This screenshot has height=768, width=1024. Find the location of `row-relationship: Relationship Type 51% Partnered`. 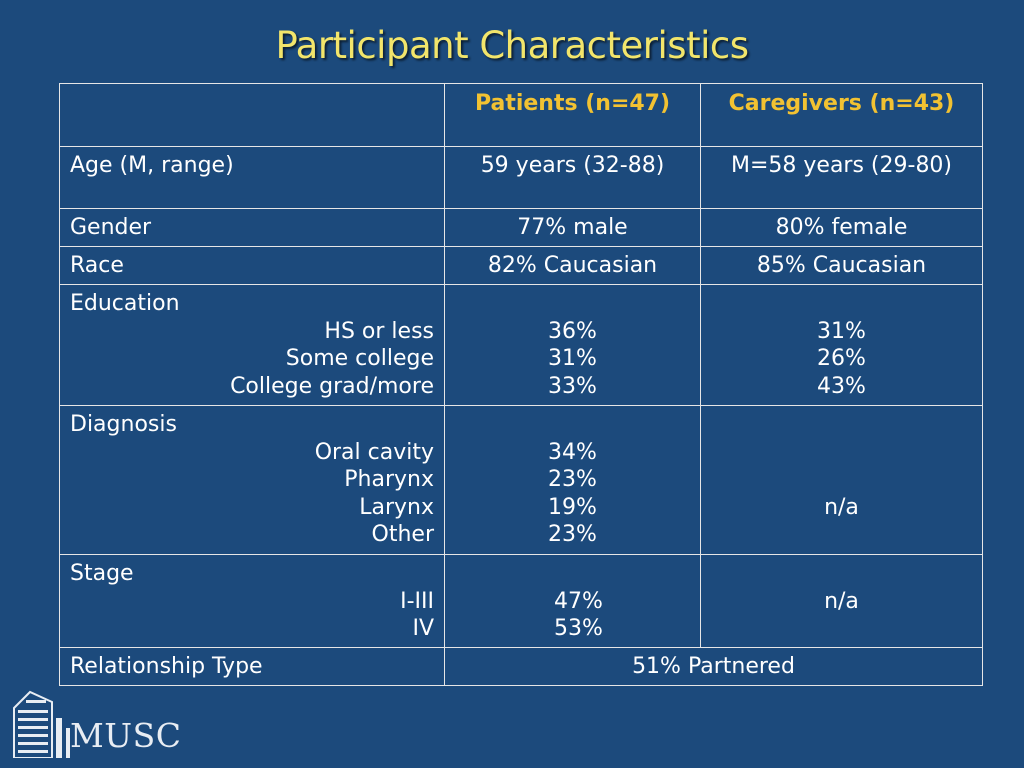

row-relationship: Relationship Type 51% Partnered is located at coordinates (521, 666).